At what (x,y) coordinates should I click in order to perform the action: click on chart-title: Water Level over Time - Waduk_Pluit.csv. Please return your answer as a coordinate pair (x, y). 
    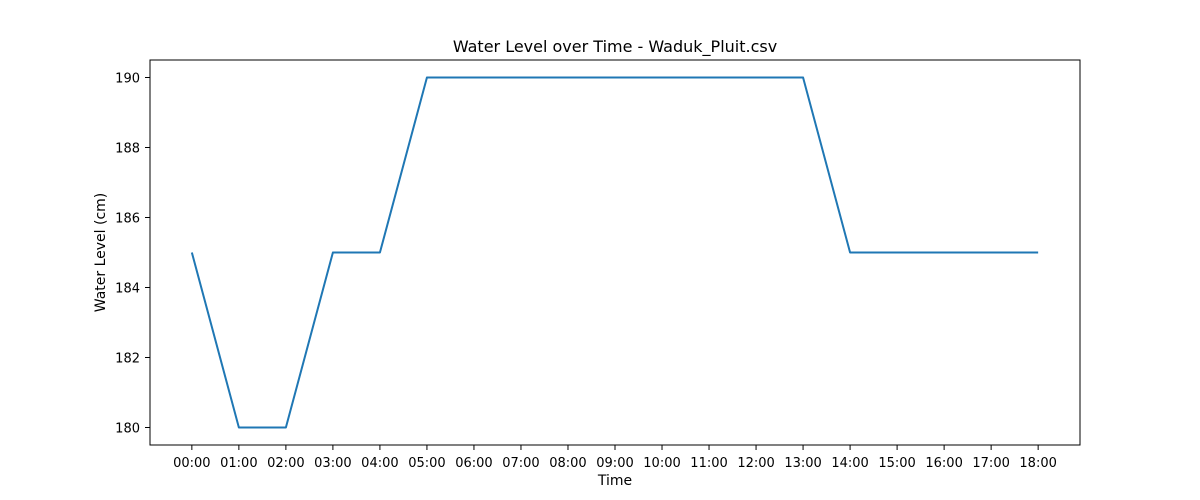
    Looking at the image, I should click on (615, 47).